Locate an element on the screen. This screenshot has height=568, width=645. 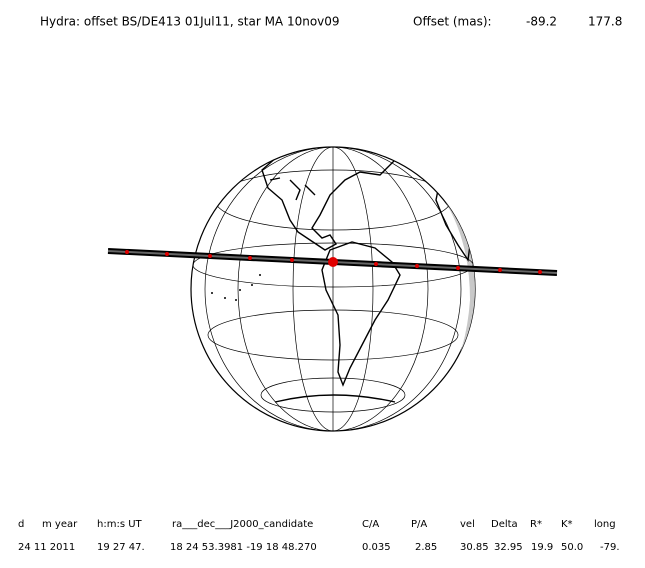
column-header: long is located at coordinates (605, 524).